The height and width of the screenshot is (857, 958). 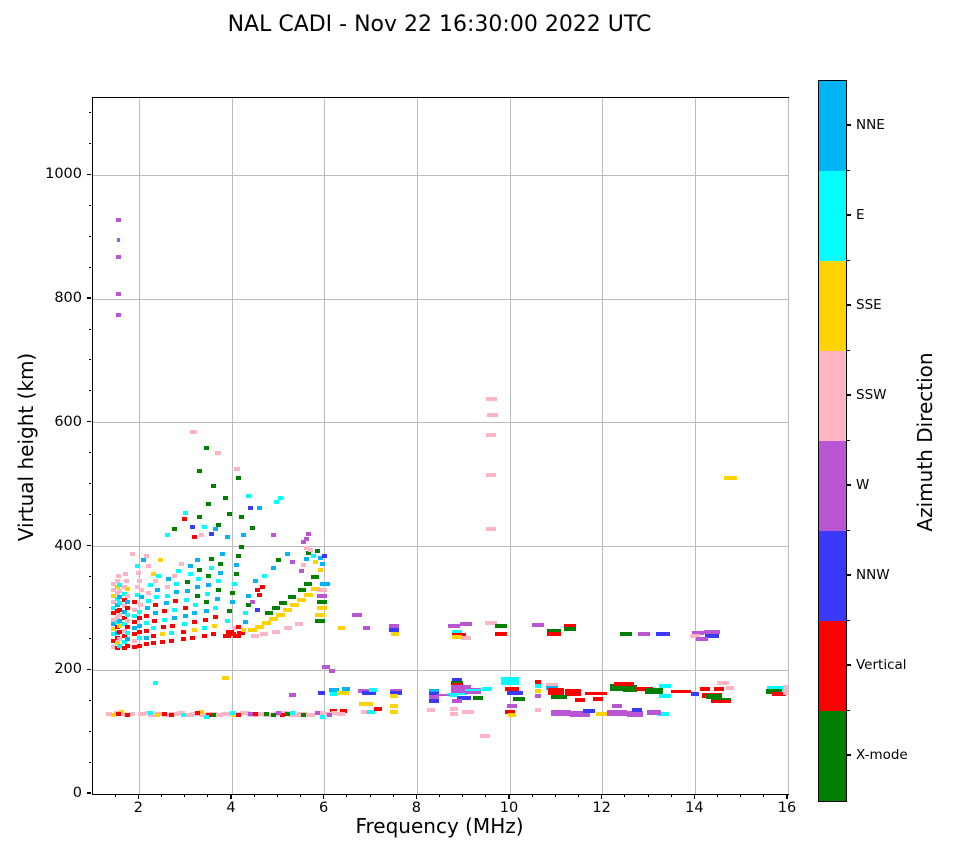 What do you see at coordinates (848, 350) in the screenshot?
I see `colorbar-boundary-tick` at bounding box center [848, 350].